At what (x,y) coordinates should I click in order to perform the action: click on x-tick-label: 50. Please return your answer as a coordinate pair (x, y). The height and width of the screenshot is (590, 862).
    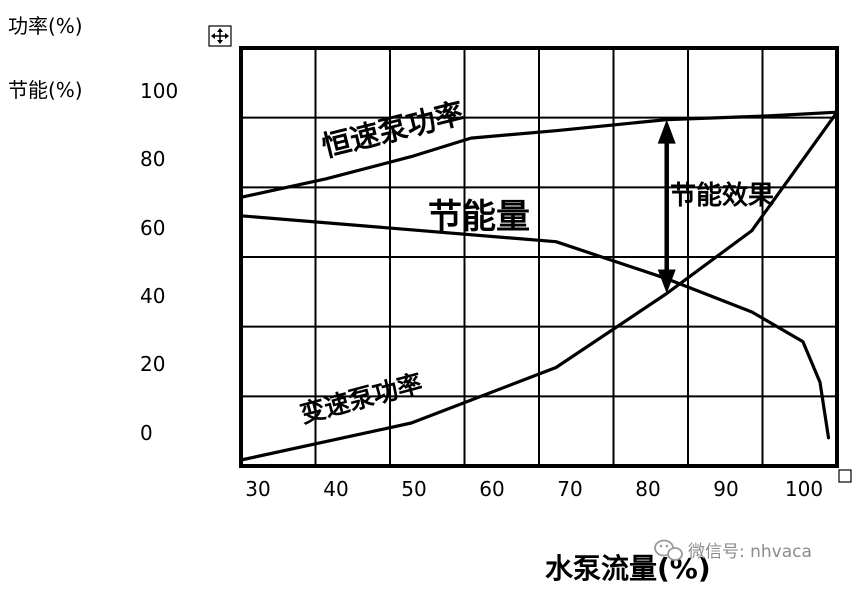
    Looking at the image, I should click on (413, 489).